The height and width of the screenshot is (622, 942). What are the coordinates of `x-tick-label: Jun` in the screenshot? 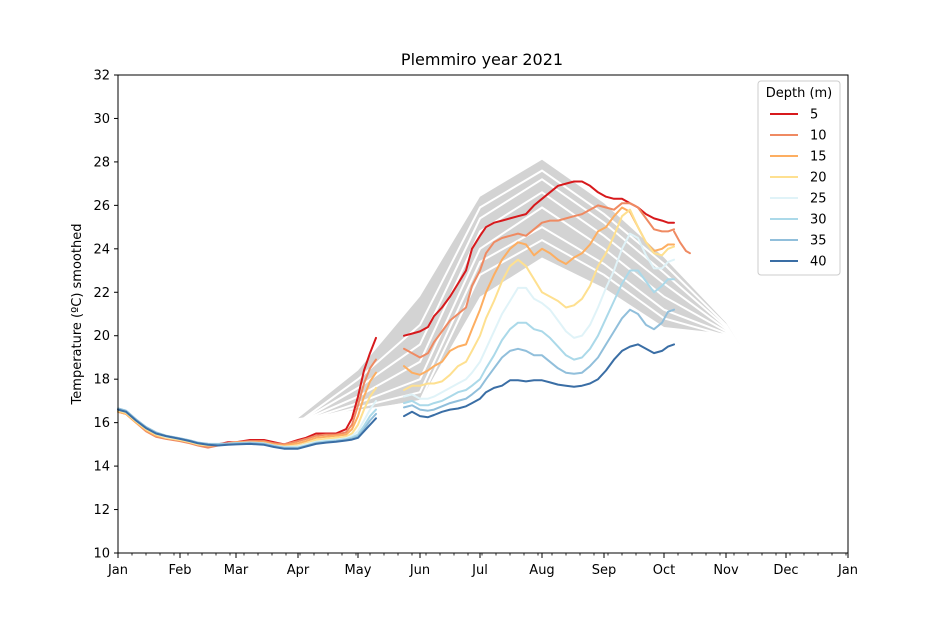 It's located at (419, 570).